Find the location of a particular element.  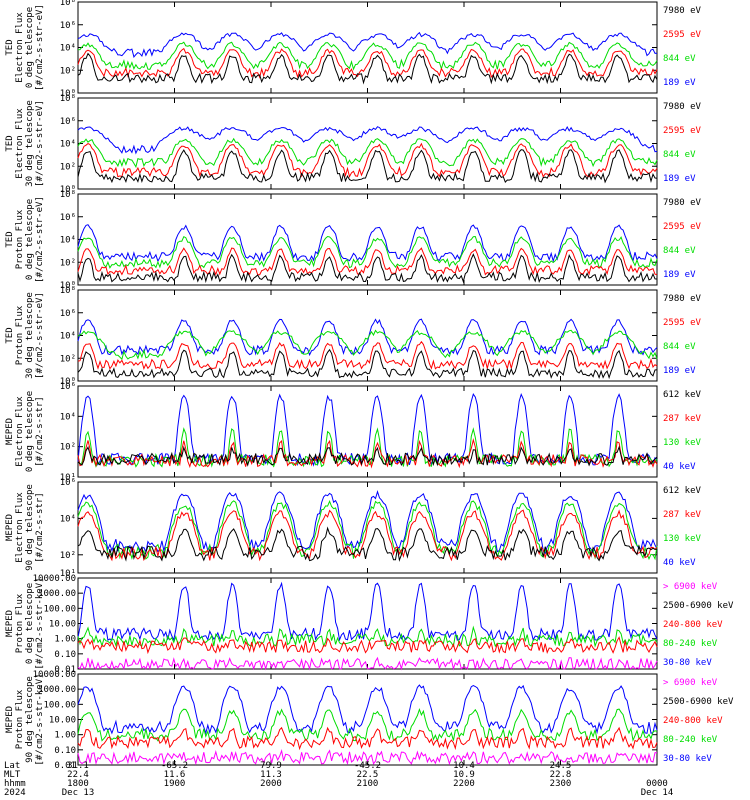

x-col-2-1: 11.3 is located at coordinates (271, 775).